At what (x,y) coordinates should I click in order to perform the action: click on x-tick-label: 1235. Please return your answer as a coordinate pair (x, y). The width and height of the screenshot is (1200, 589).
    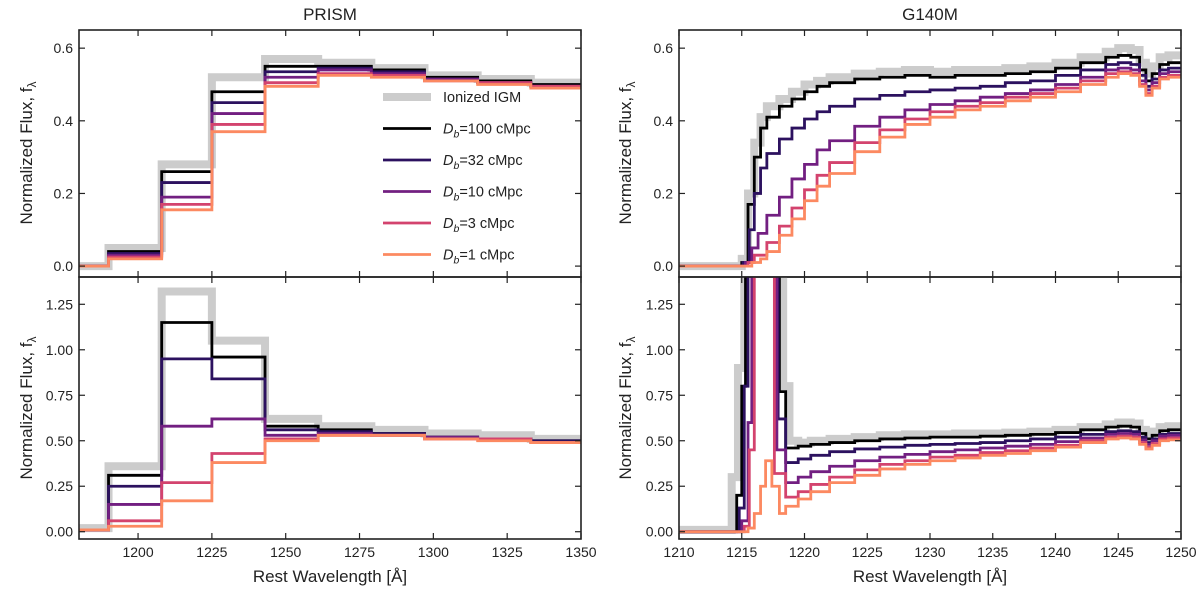
    Looking at the image, I should click on (992, 552).